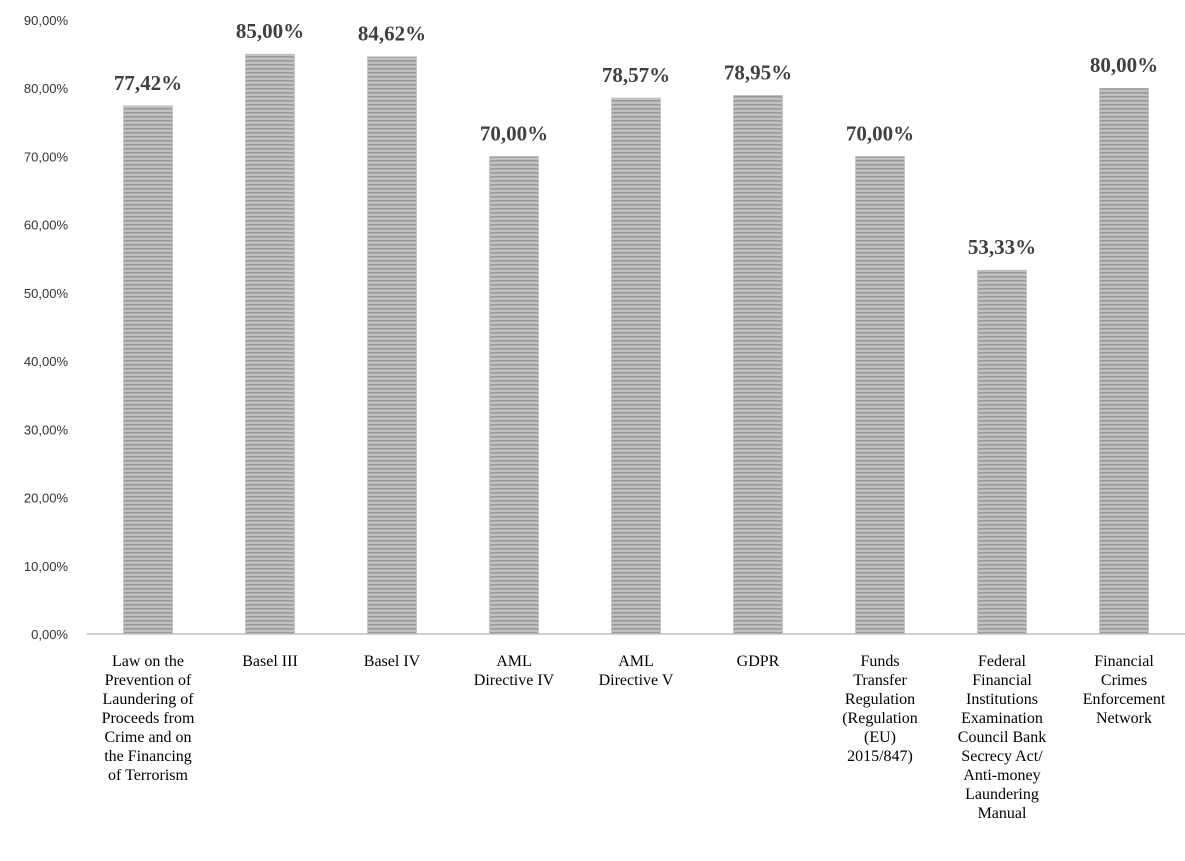 This screenshot has height=861, width=1185. I want to click on y-tick-label: 10,00%, so click(46, 566).